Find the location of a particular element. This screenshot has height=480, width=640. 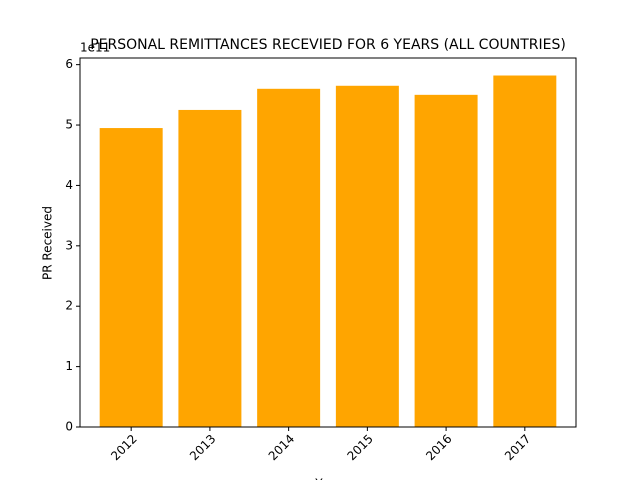

y-tick-label: 5 is located at coordinates (69, 125).